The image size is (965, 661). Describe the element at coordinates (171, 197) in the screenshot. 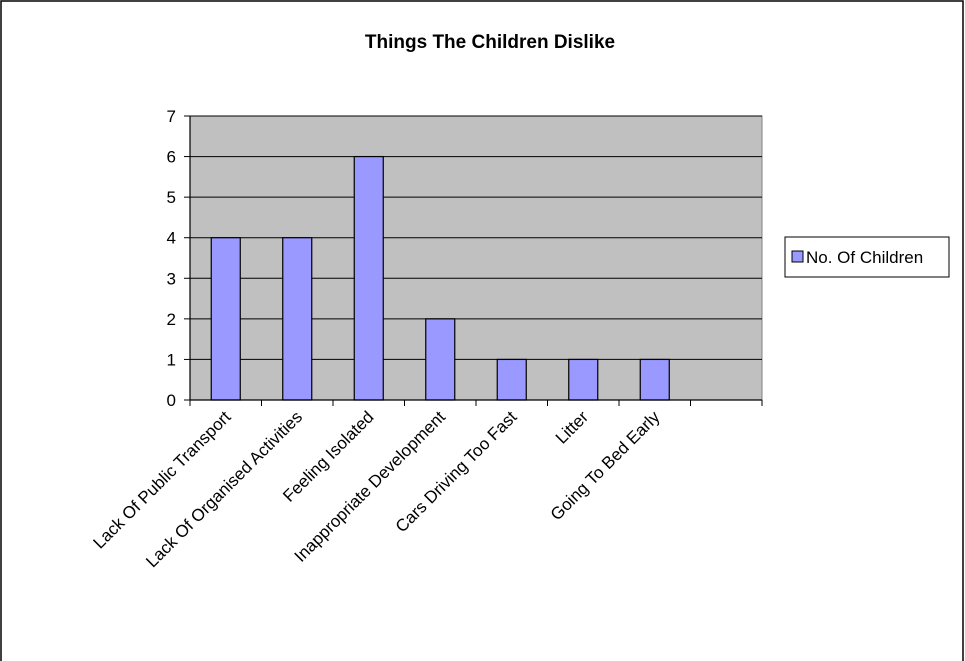

I see `y-tick-label: 5` at that location.